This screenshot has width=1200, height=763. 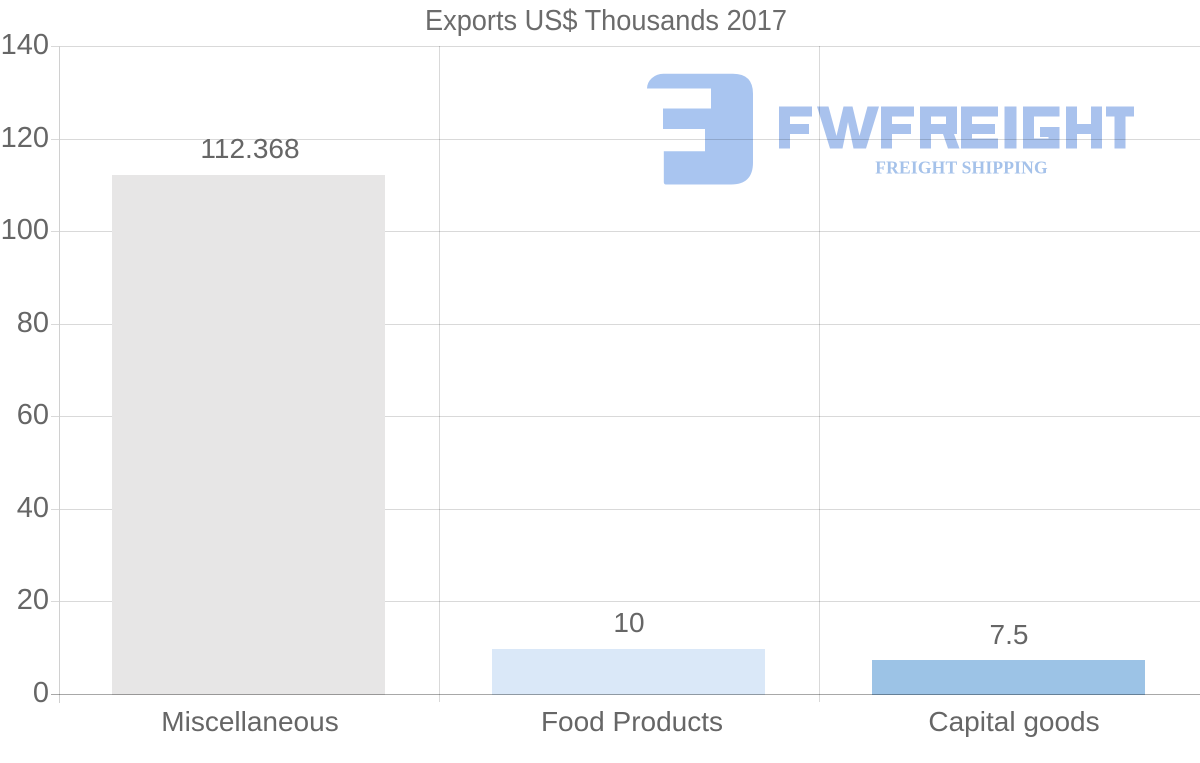 I want to click on svg-text: FREIGHT SHIPPING, so click(x=961, y=168).